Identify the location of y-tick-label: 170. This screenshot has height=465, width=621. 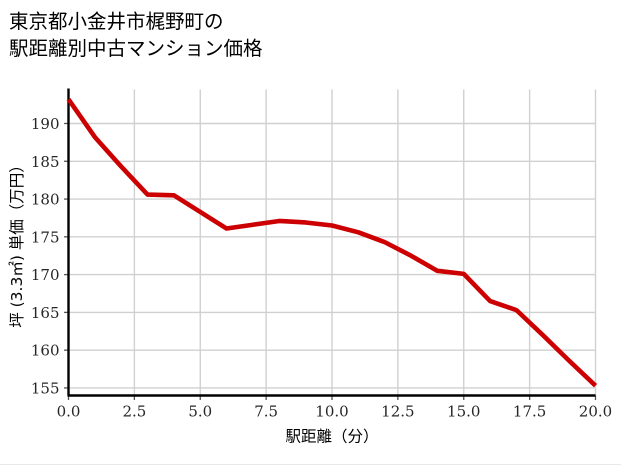
(45, 275).